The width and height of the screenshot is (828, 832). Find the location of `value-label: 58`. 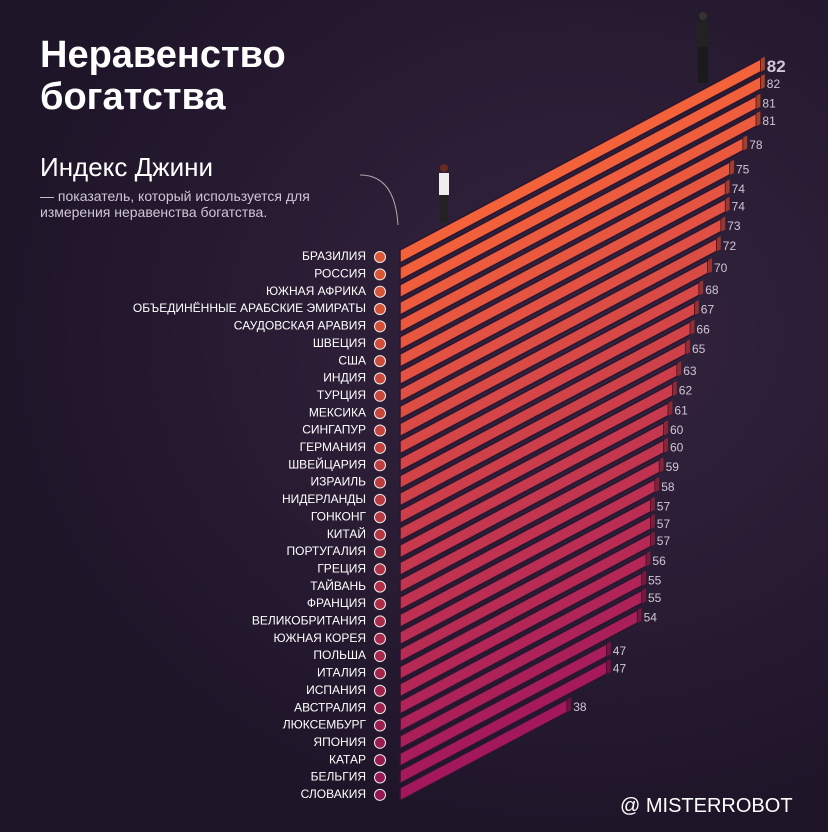

value-label: 58 is located at coordinates (668, 487).